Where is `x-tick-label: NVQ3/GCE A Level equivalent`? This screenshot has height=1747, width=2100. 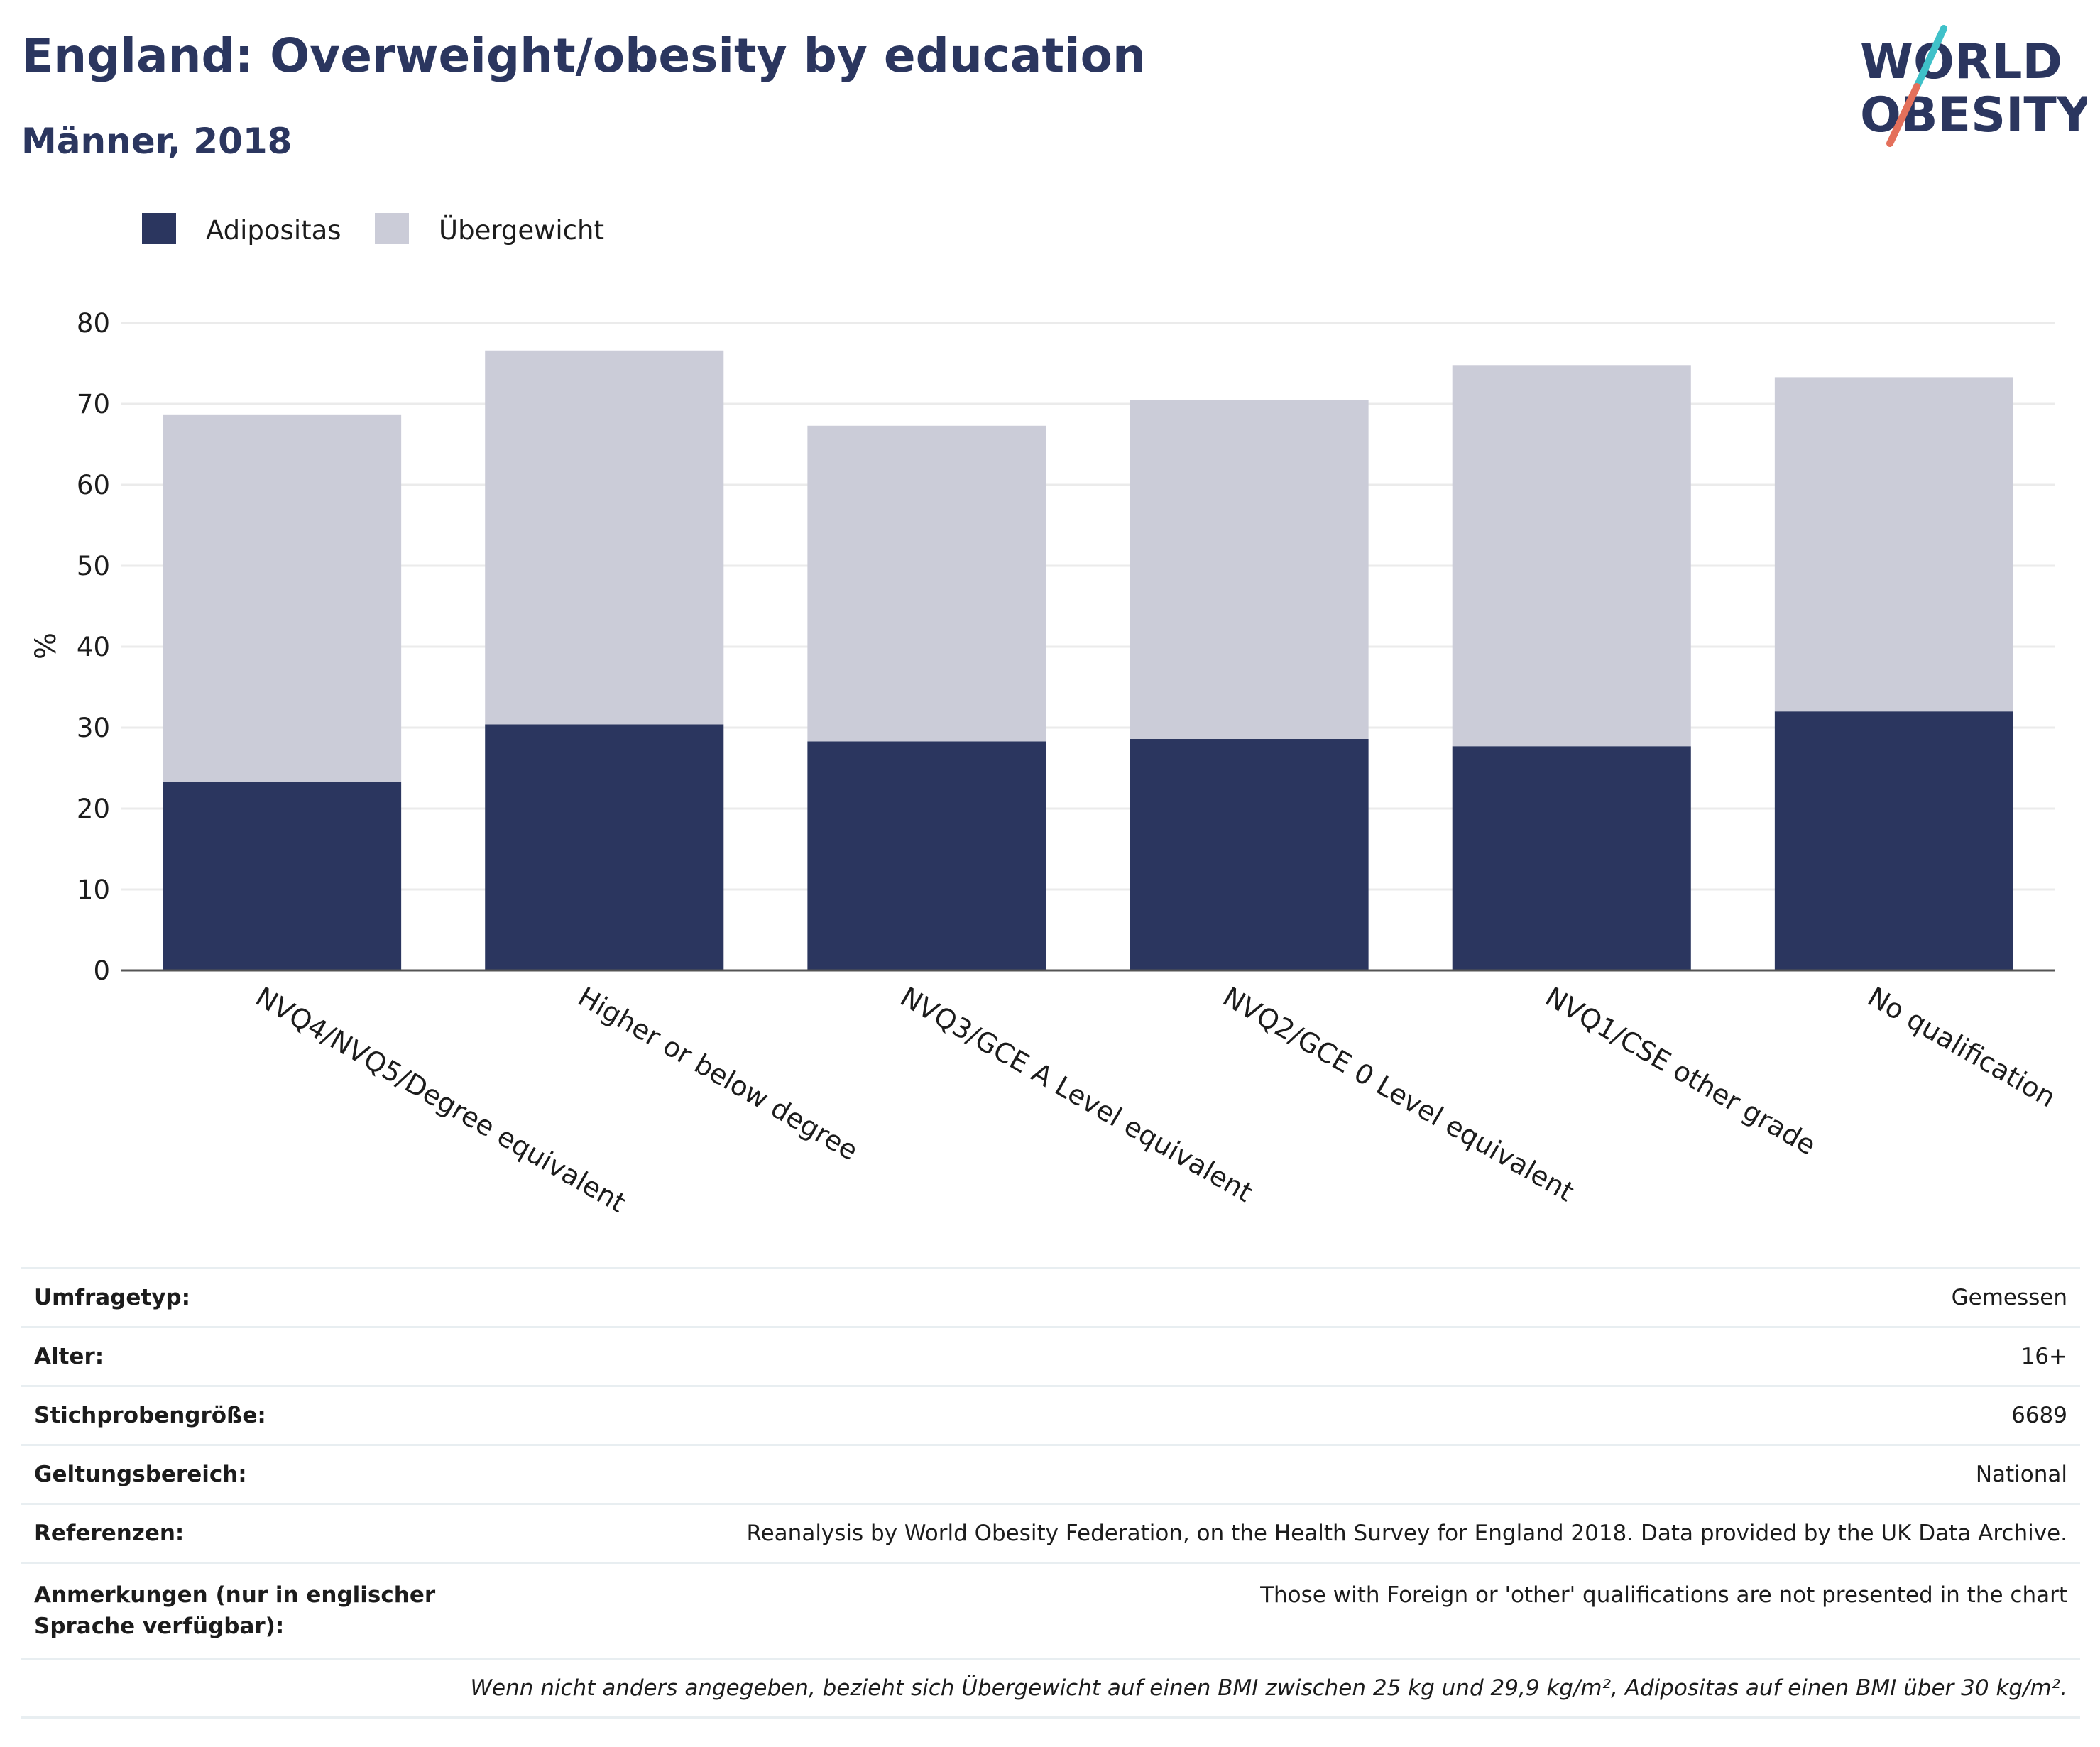
x-tick-label: NVQ3/GCE A Level equivalent is located at coordinates (1076, 1094).